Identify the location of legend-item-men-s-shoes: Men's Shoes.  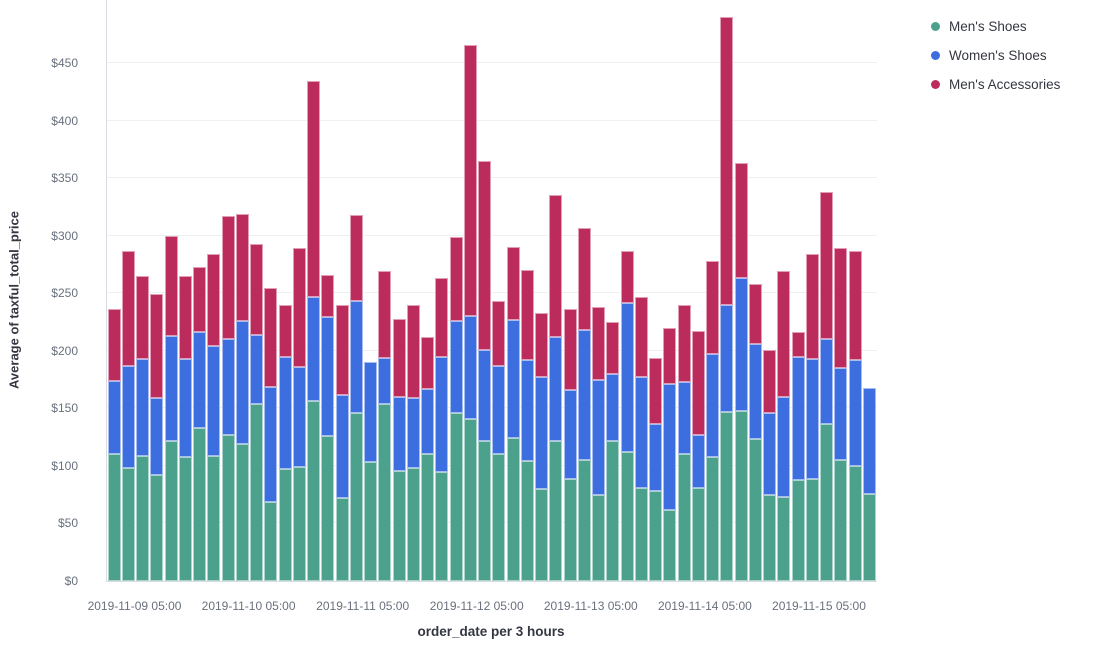
(995, 26).